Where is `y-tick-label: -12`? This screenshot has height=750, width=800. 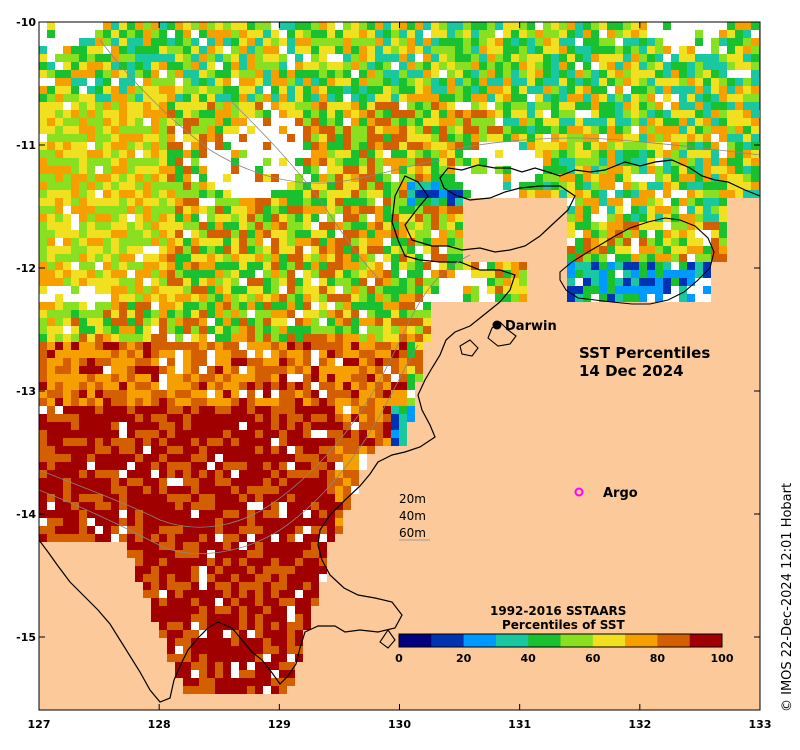
y-tick-label: -12 is located at coordinates (26, 268).